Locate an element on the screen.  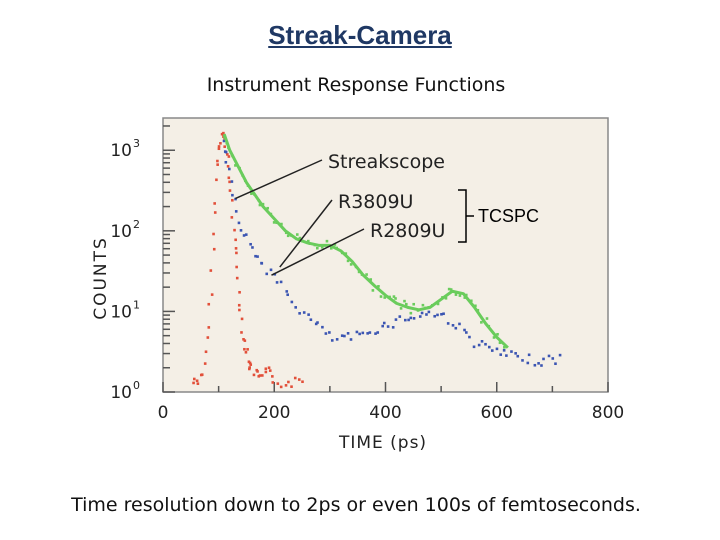
y-tick-exponent: 0 is located at coordinates (136, 385).